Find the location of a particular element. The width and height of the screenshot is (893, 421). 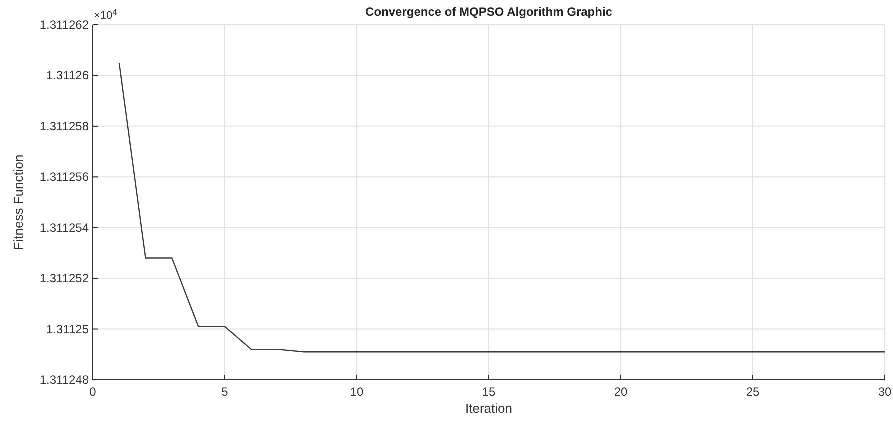

y-tick-label: 1.311258 is located at coordinates (65, 126).